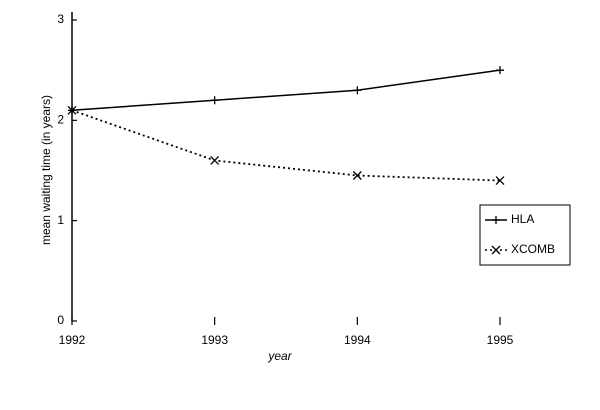  What do you see at coordinates (60, 120) in the screenshot?
I see `y-tick-label: 2` at bounding box center [60, 120].